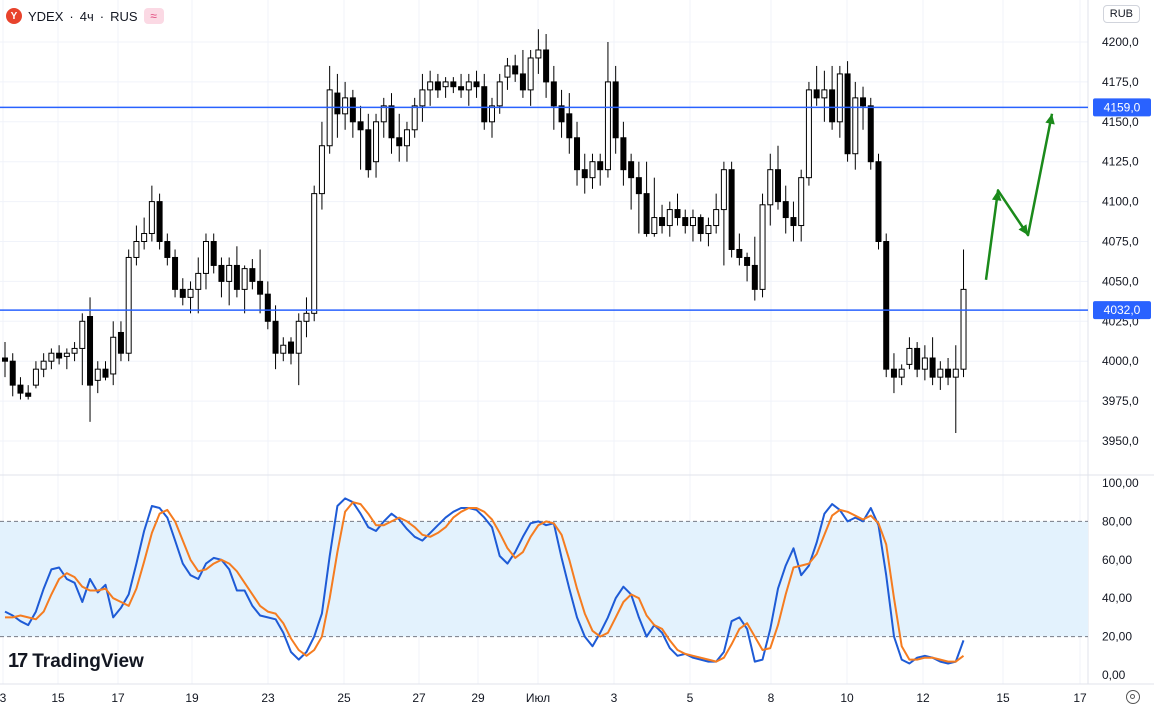 The image size is (1154, 715). I want to click on interval-label: 4ч, so click(86, 16).